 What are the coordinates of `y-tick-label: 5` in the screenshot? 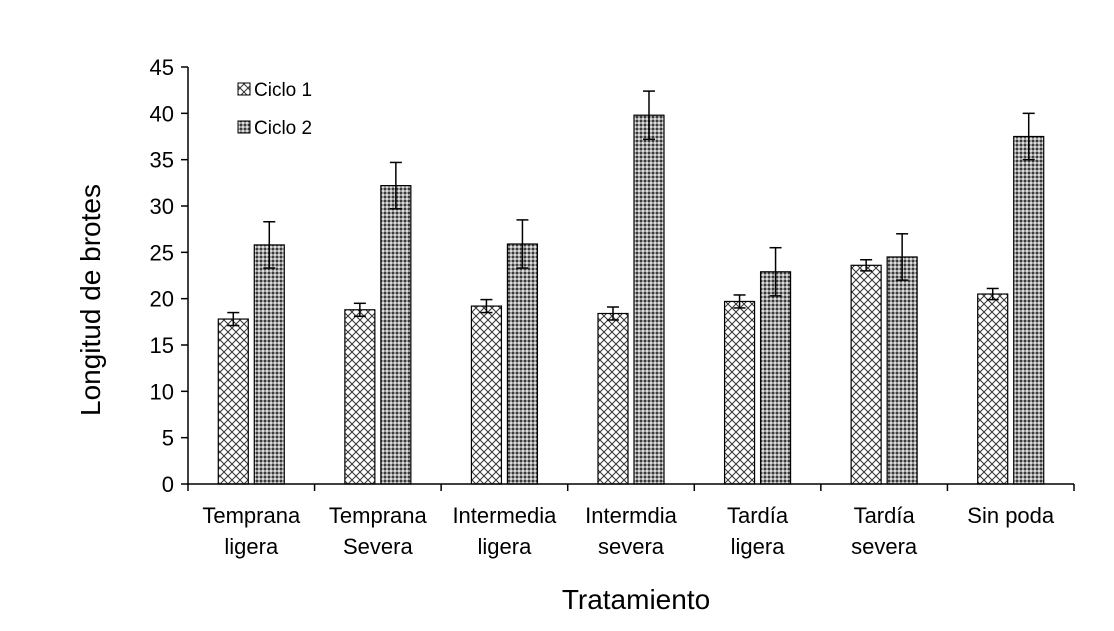 It's located at (168, 438).